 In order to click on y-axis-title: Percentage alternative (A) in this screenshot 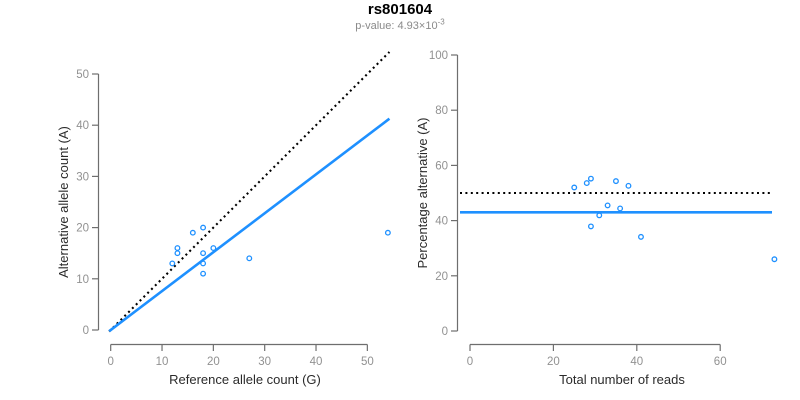, I will do `click(422, 192)`.